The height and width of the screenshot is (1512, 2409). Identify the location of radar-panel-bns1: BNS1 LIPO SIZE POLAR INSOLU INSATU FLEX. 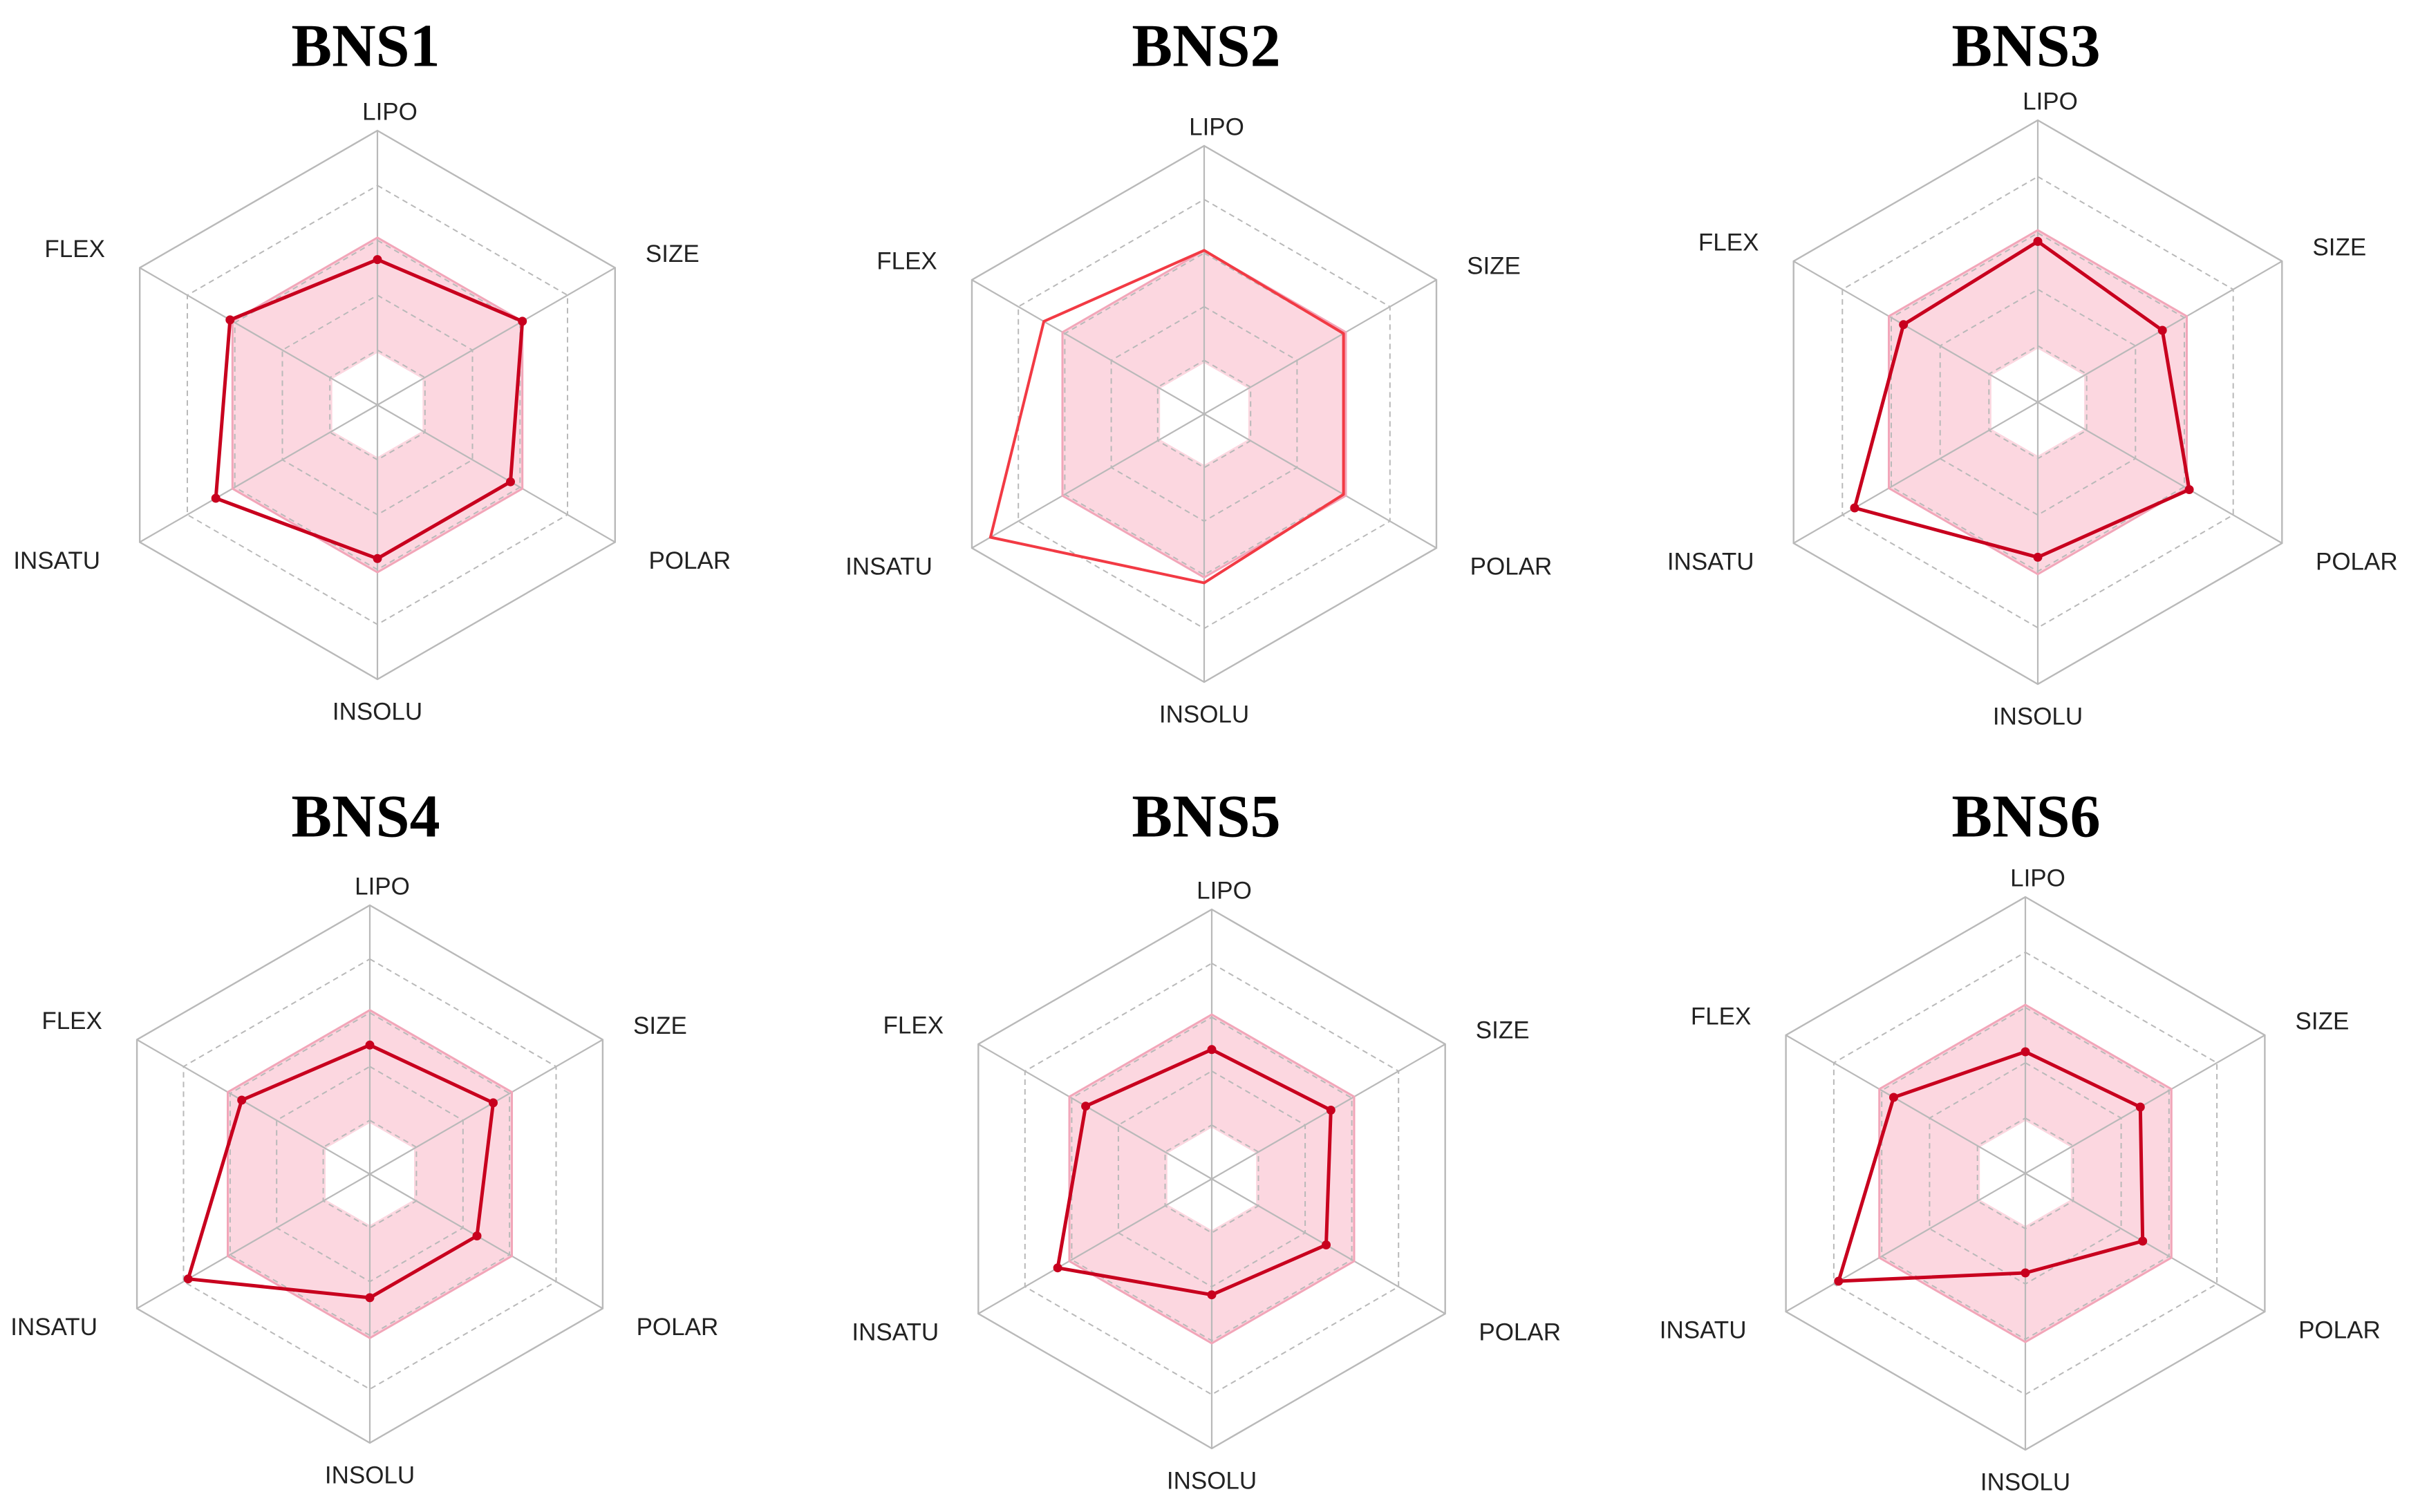
(372, 369).